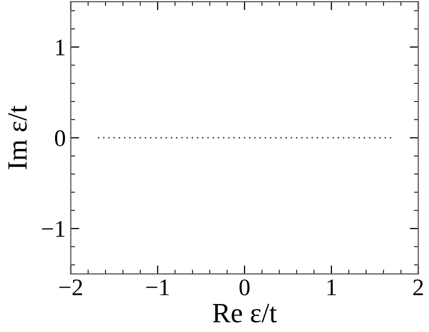  What do you see at coordinates (17, 137) in the screenshot?
I see `y-axis-title: Im ε/t` at bounding box center [17, 137].